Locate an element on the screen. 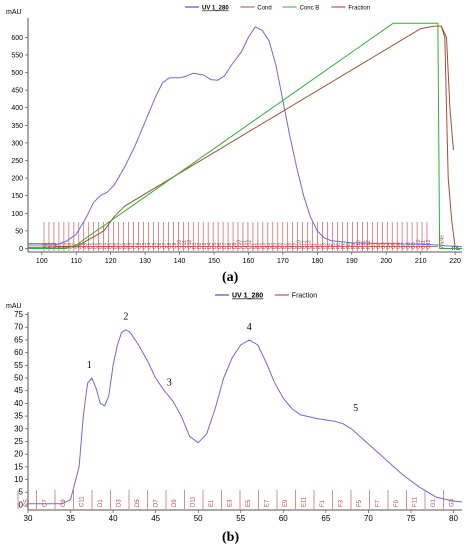 The width and height of the screenshot is (464, 550). fraction-label: F7 is located at coordinates (344, 246).